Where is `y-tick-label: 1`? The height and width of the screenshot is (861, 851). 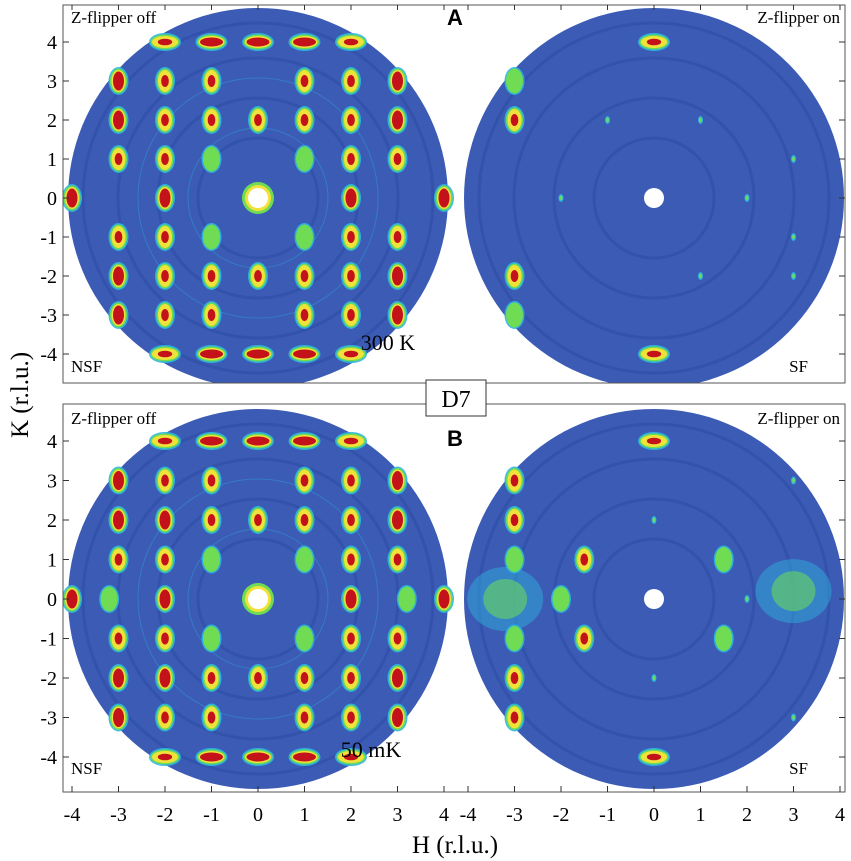 y-tick-label: 1 is located at coordinates (52, 160).